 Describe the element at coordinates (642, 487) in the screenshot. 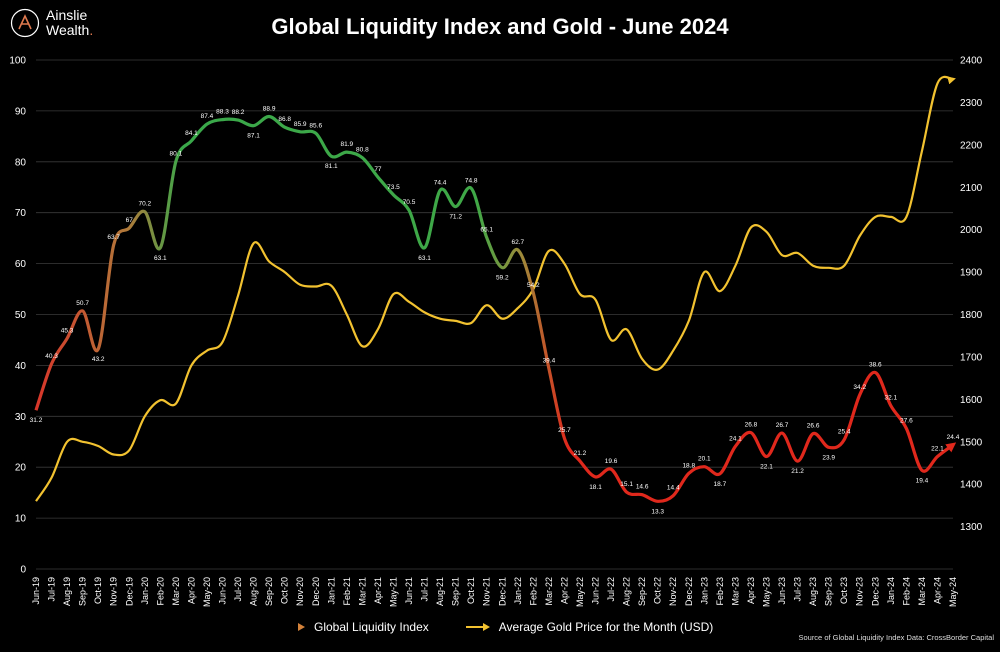

I see `gli-data-label: 14.6` at that location.